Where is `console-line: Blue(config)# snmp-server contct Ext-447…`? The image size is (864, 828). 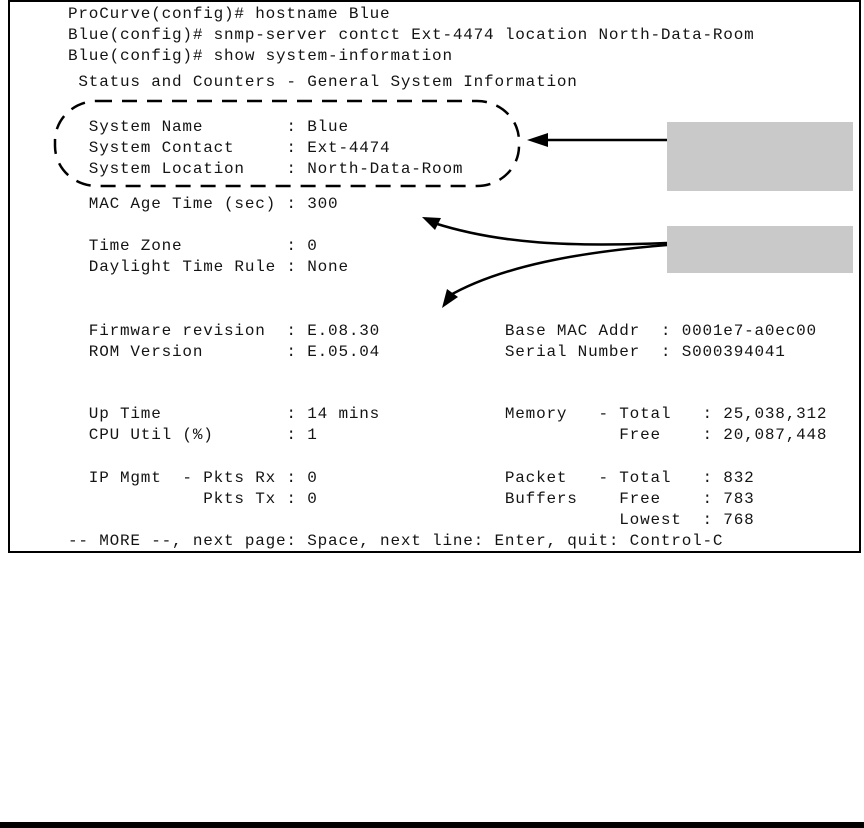 console-line: Blue(config)# snmp-server contct Ext-447… is located at coordinates (411, 35).